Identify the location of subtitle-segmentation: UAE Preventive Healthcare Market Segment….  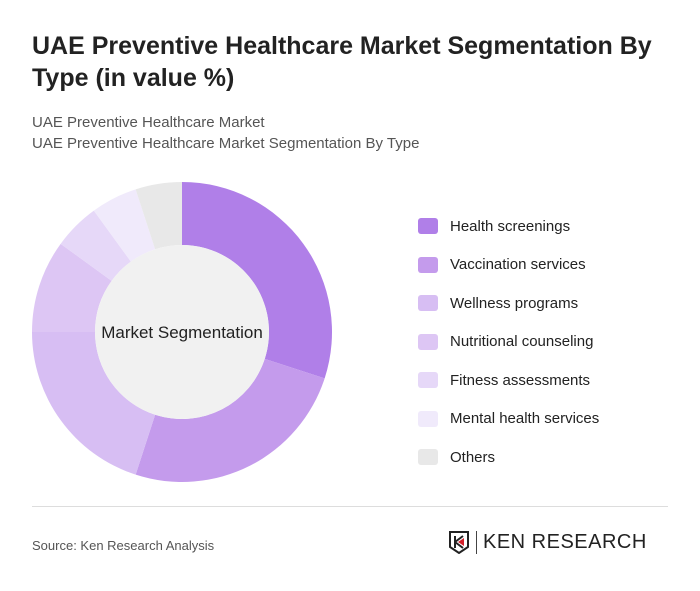
(226, 143).